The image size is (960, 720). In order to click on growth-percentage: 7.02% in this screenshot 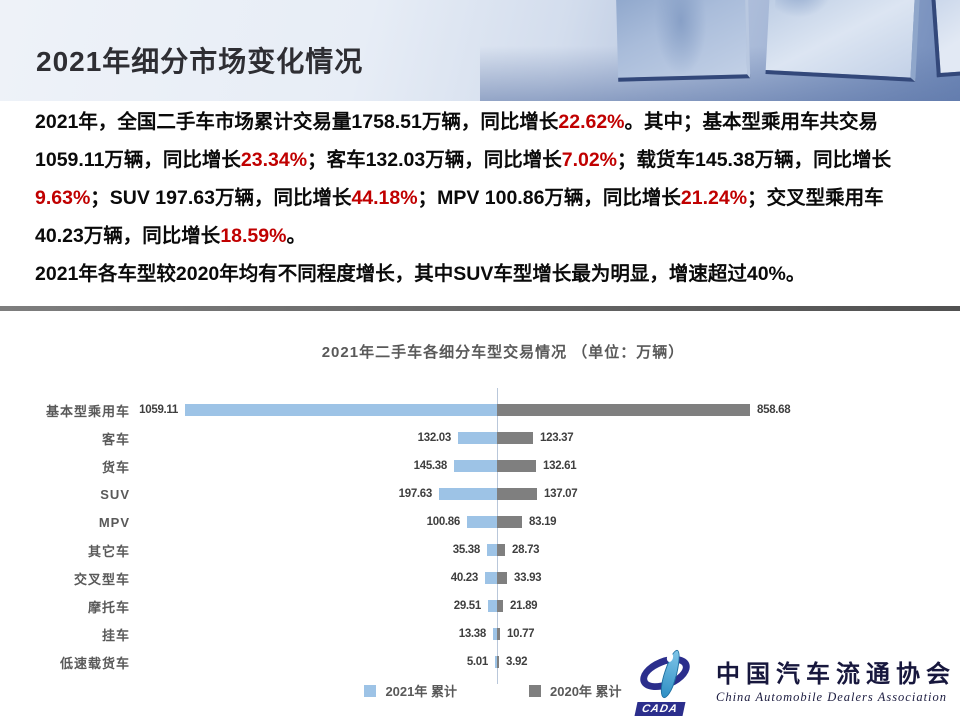, I will do `click(589, 160)`.